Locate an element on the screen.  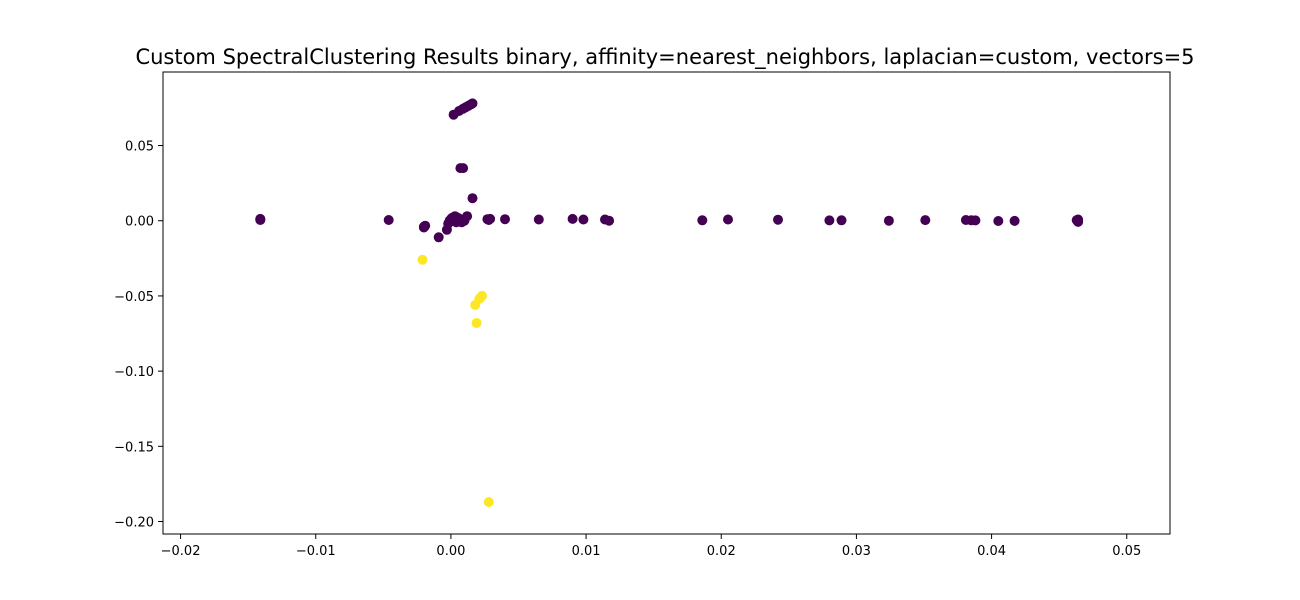
x-tick-label: −0.02 is located at coordinates (181, 551).